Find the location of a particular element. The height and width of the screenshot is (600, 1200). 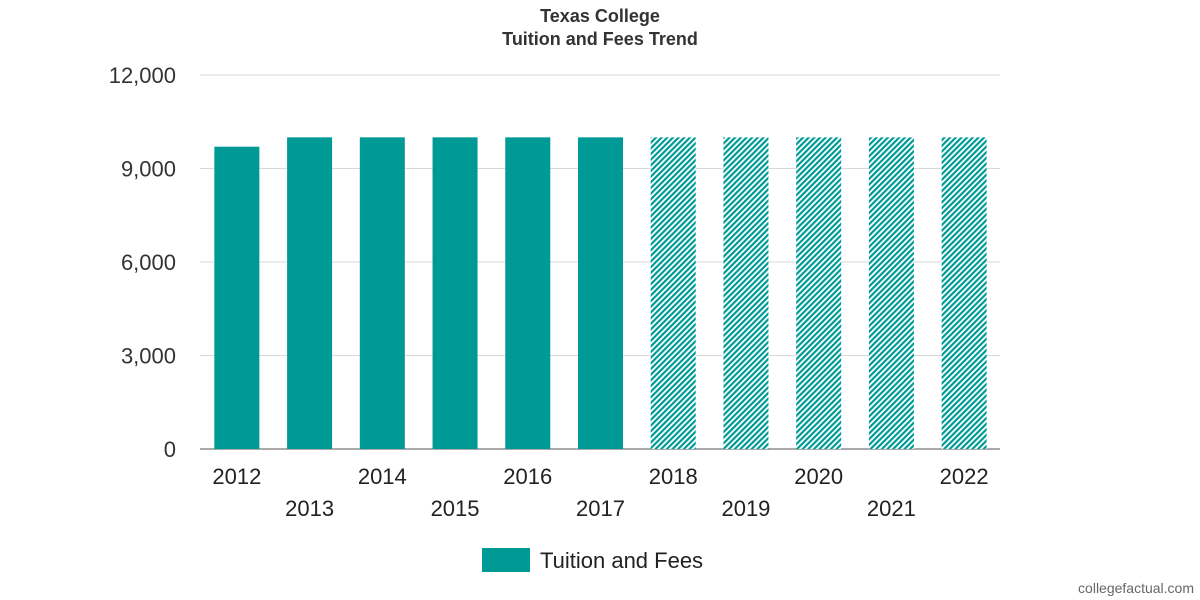

bar-2018 is located at coordinates (673, 293).